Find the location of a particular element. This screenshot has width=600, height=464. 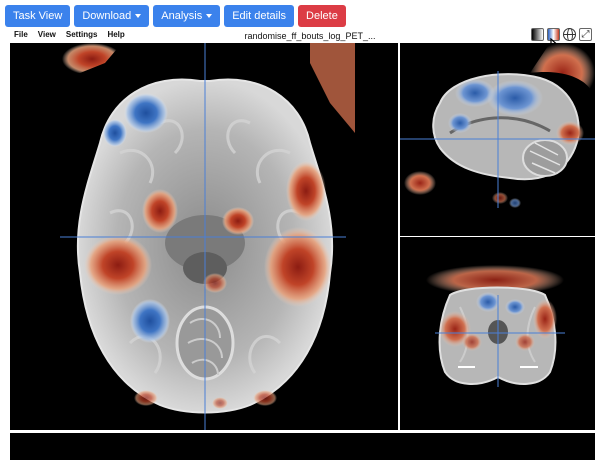

viewer-menubar: File View Settings Help is located at coordinates (69, 34).